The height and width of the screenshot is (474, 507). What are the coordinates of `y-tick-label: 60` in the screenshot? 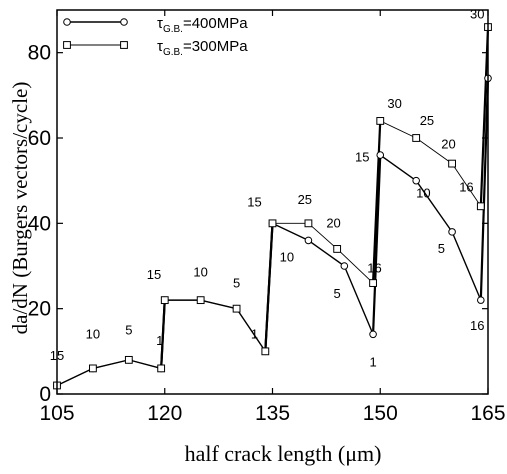 It's located at (39, 138).